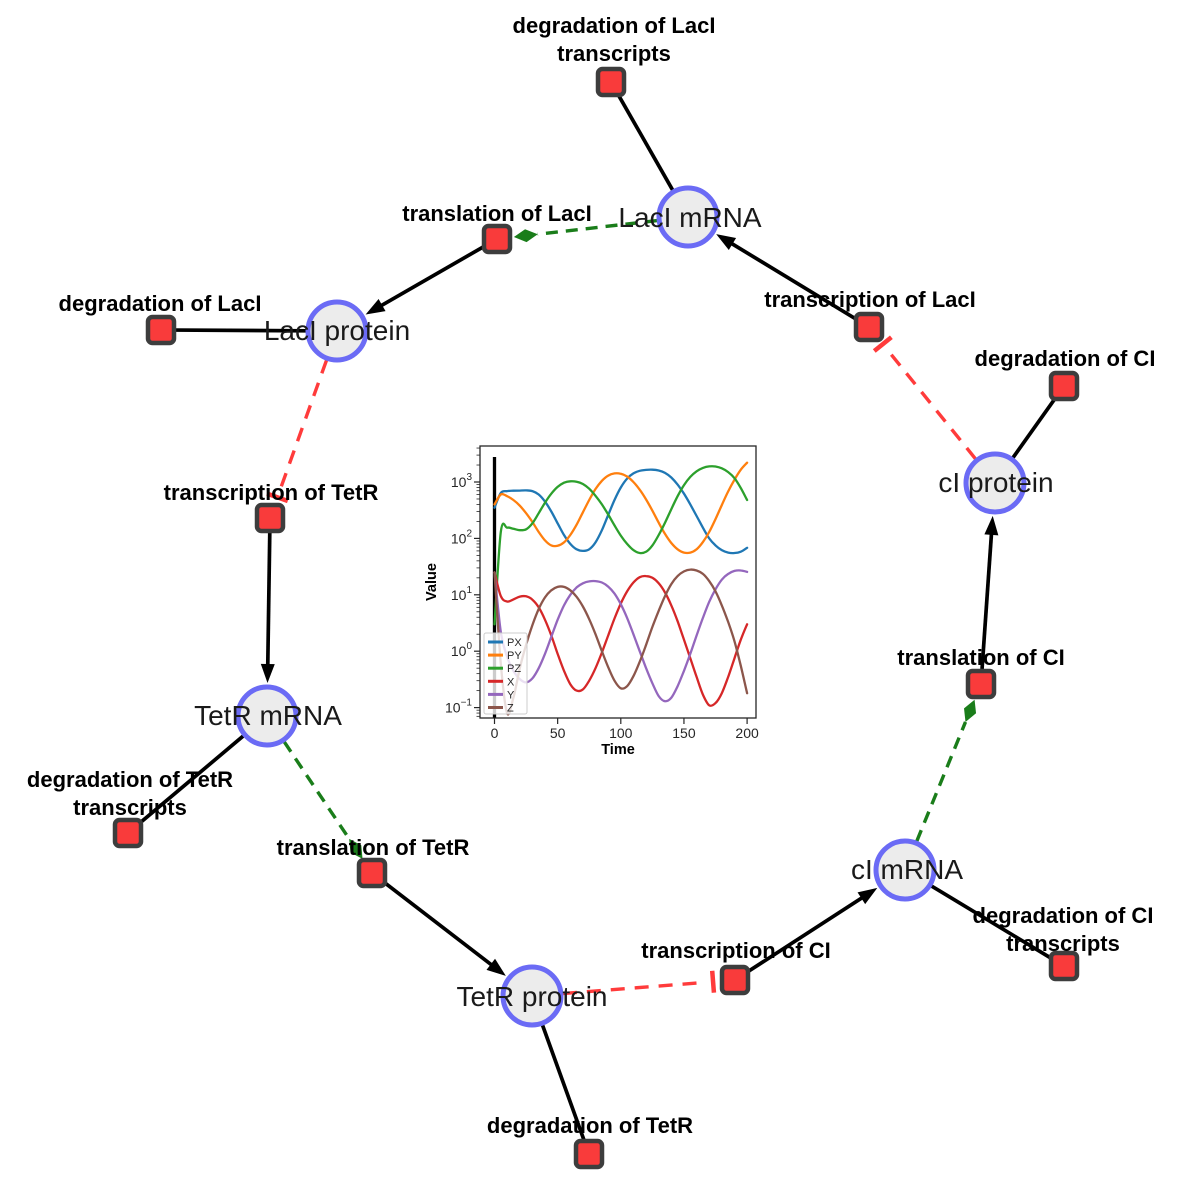  I want to click on legend-label-PZ: PZ, so click(514, 669).